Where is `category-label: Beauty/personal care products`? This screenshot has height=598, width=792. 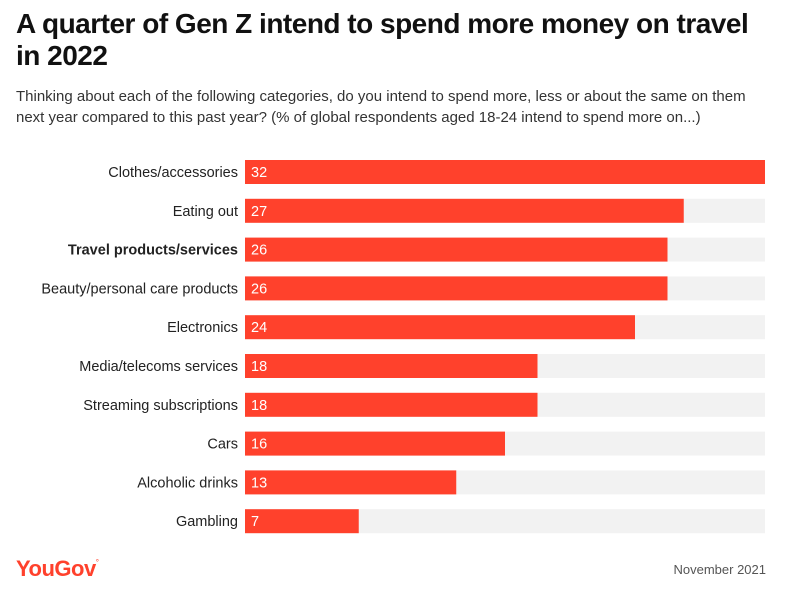
category-label: Beauty/personal care products is located at coordinates (139, 289).